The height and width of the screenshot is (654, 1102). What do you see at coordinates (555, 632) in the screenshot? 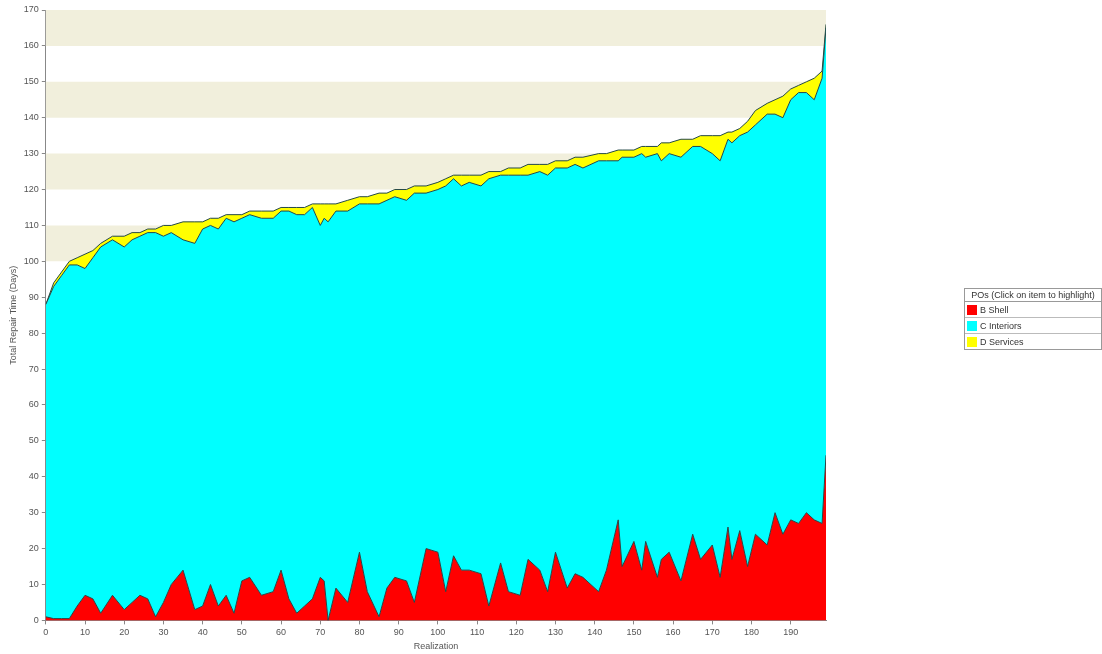
I see `x-tick-label: 130` at bounding box center [555, 632].